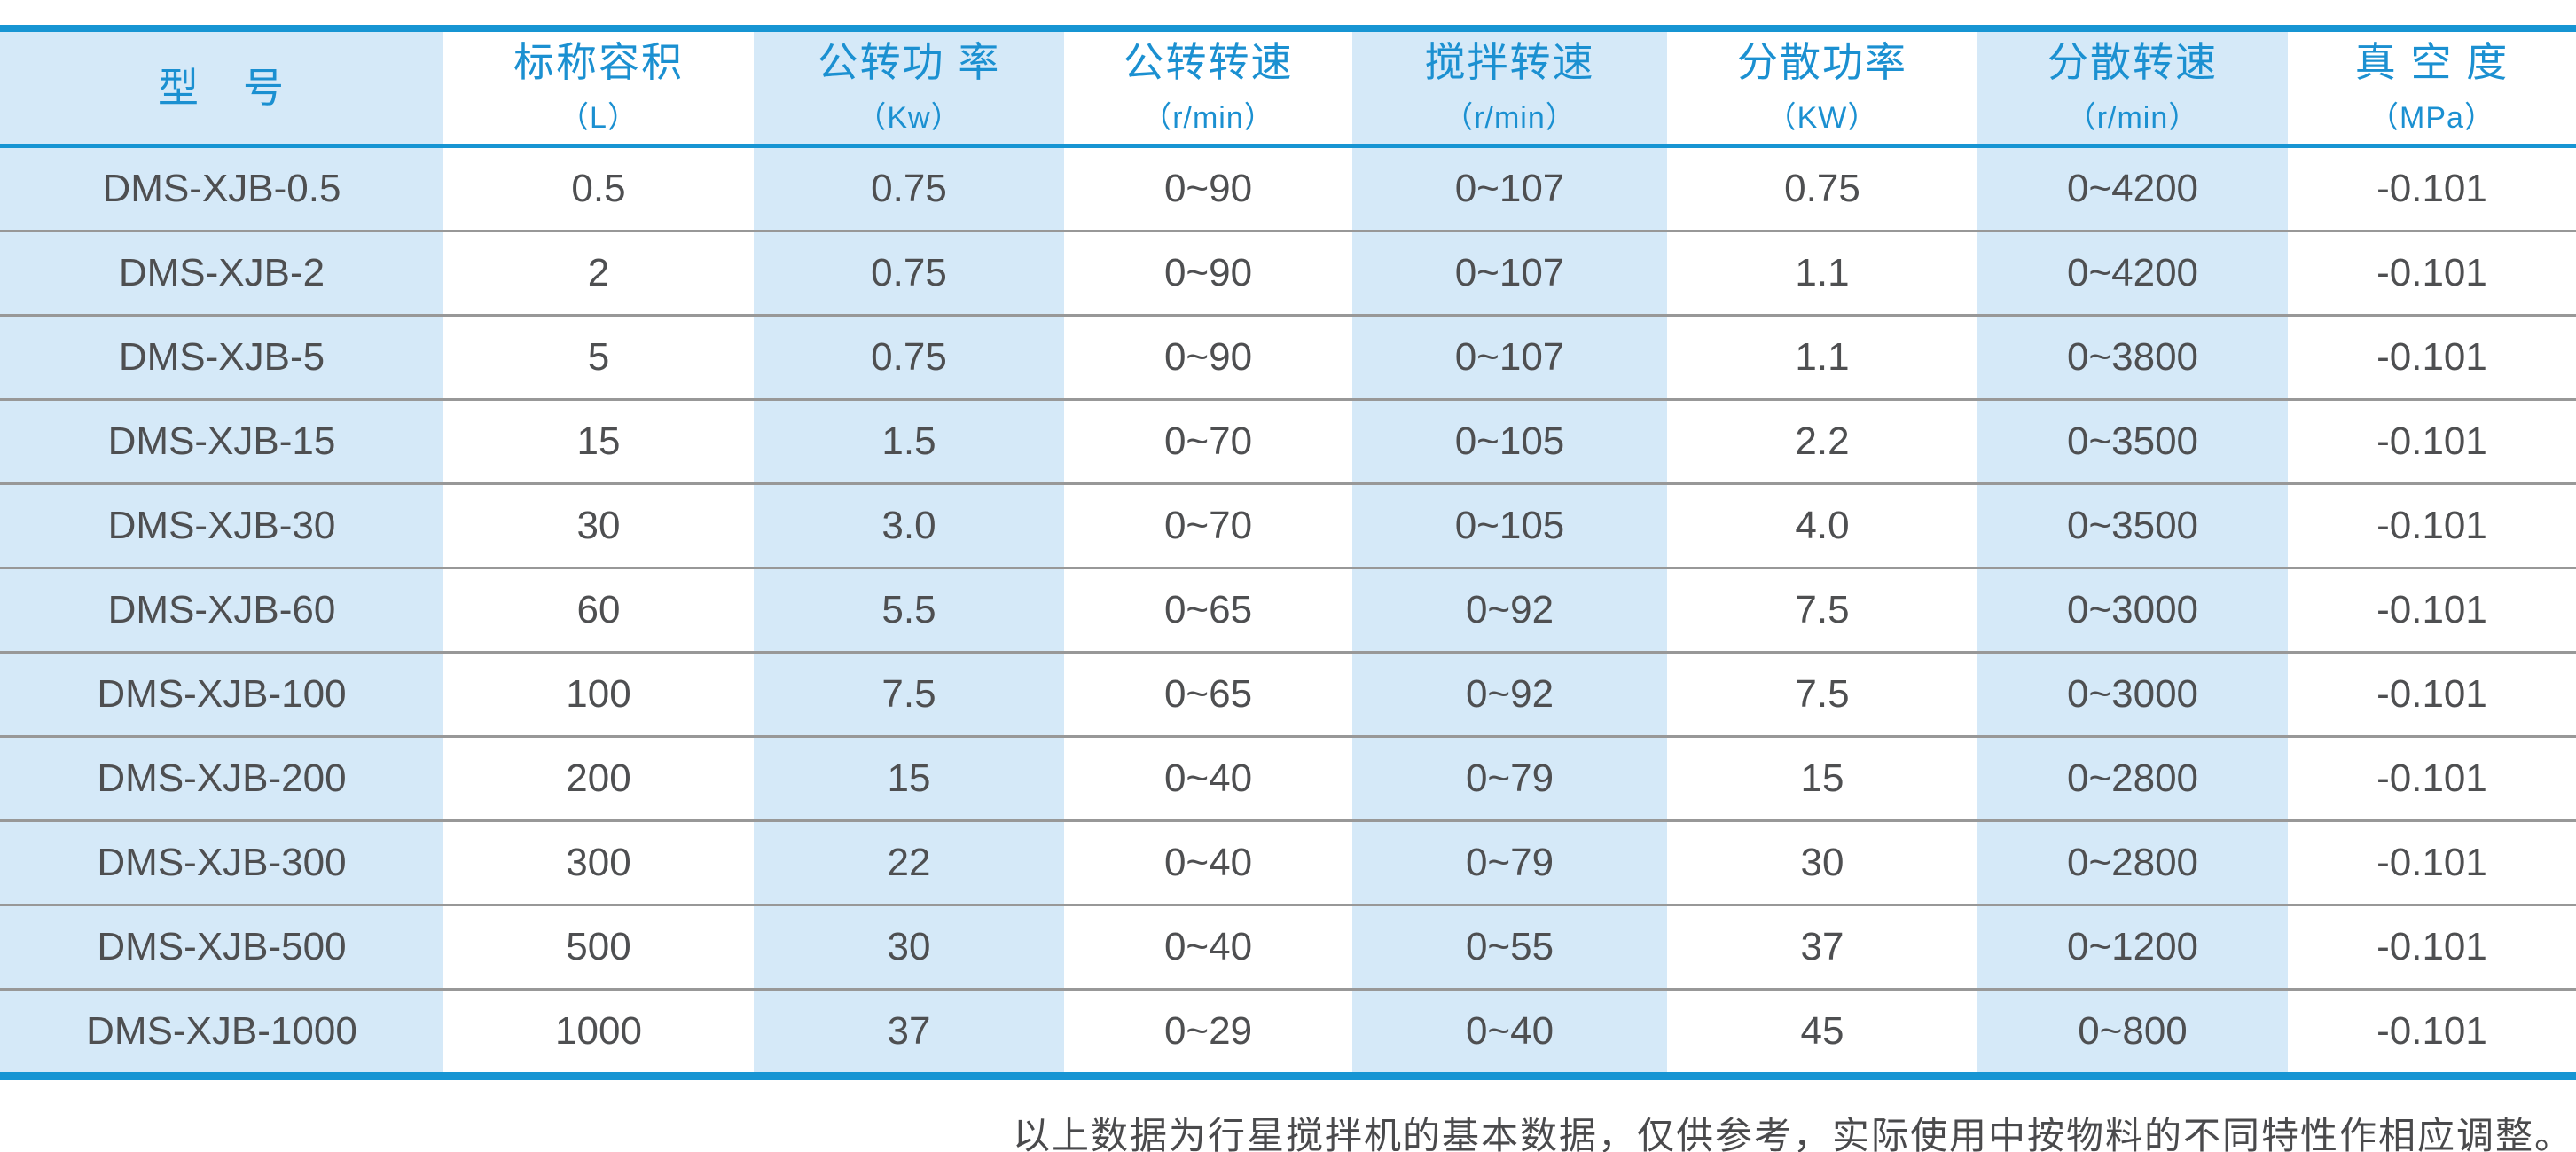 This screenshot has width=2576, height=1152. Describe the element at coordinates (909, 862) in the screenshot. I see `cell-value: 22` at that location.